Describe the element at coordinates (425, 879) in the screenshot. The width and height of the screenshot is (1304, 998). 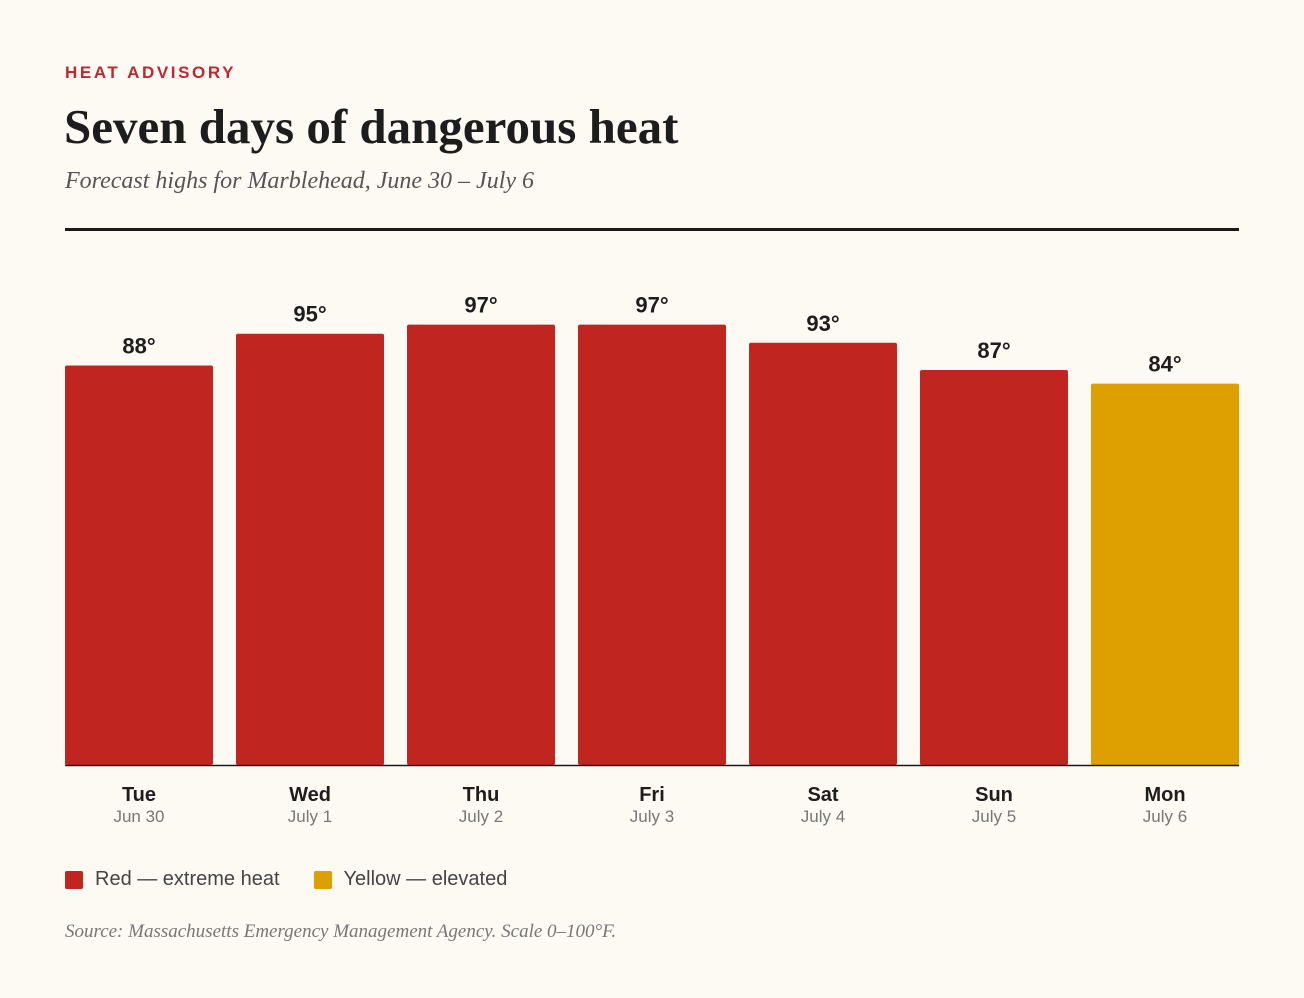
I see `legend-label-yellow: Yellow — elevated` at that location.